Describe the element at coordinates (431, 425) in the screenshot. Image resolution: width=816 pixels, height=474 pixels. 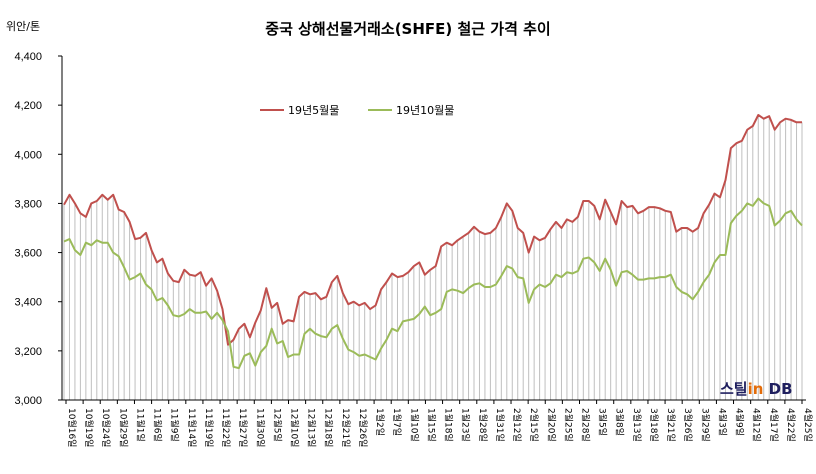
I see `x-tick-label: 1월15일` at that location.